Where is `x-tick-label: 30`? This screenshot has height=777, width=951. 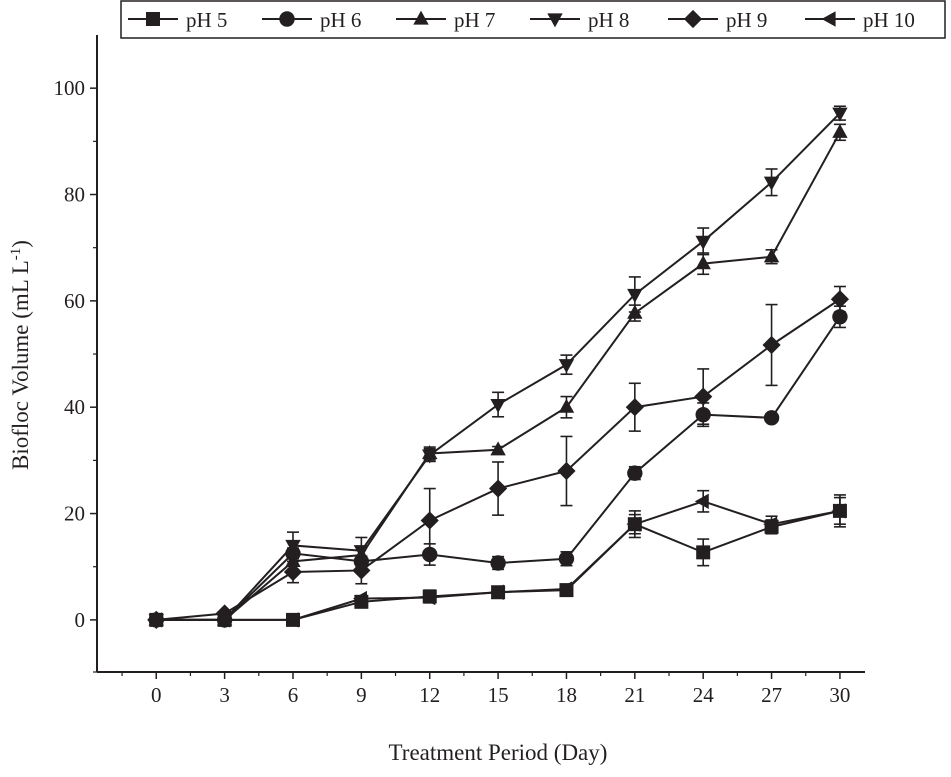 x-tick-label: 30 is located at coordinates (839, 695).